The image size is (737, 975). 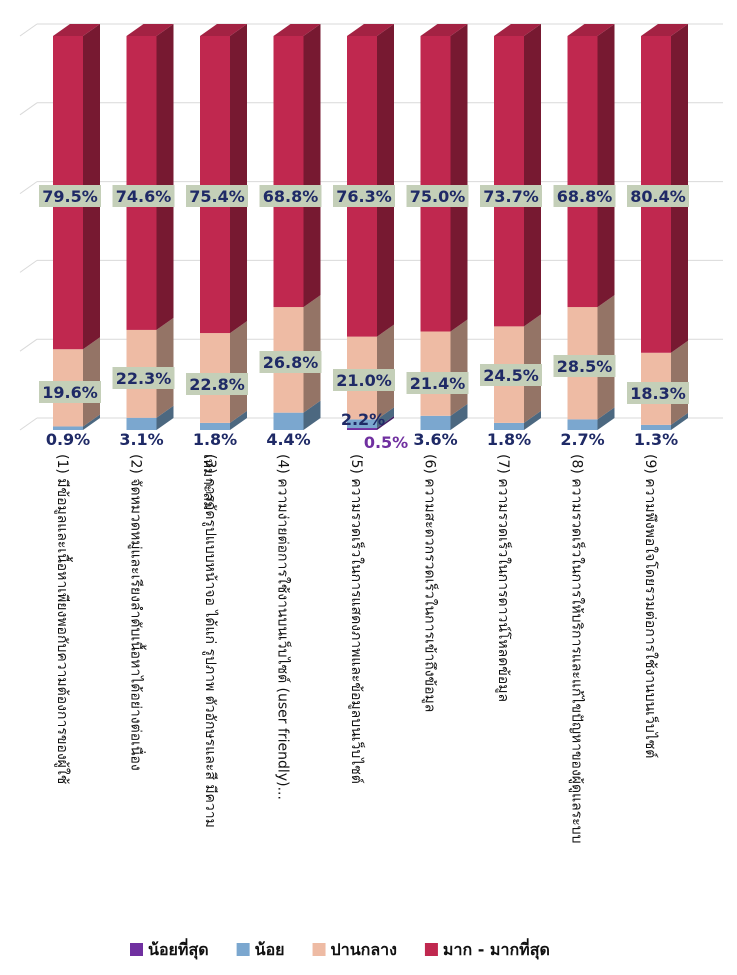 I want to click on legend-item: น้อยที่สุด, so click(x=169, y=949).